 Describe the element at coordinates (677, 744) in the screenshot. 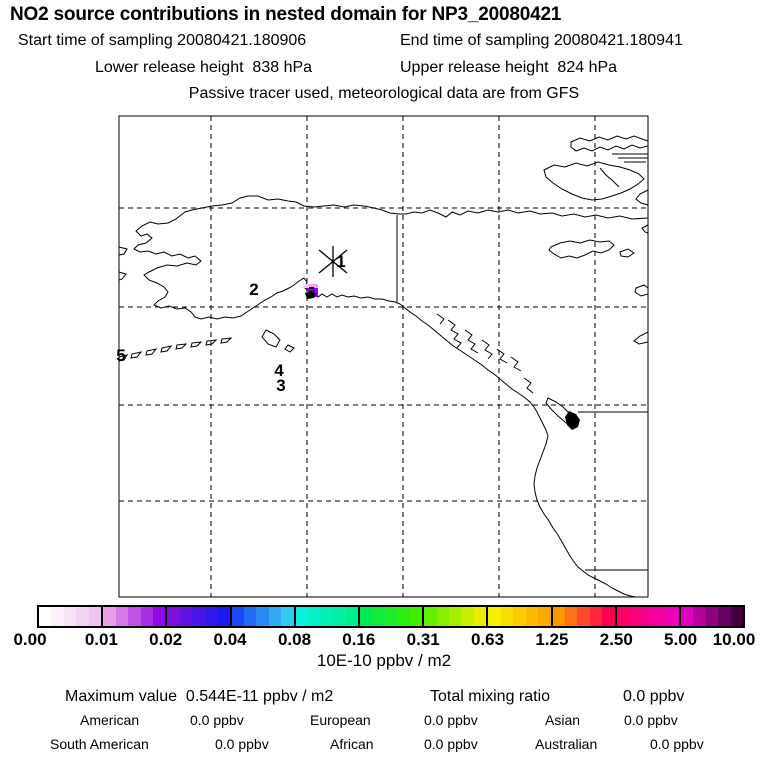

I see `region-australian-value: 0.0 ppbv` at that location.